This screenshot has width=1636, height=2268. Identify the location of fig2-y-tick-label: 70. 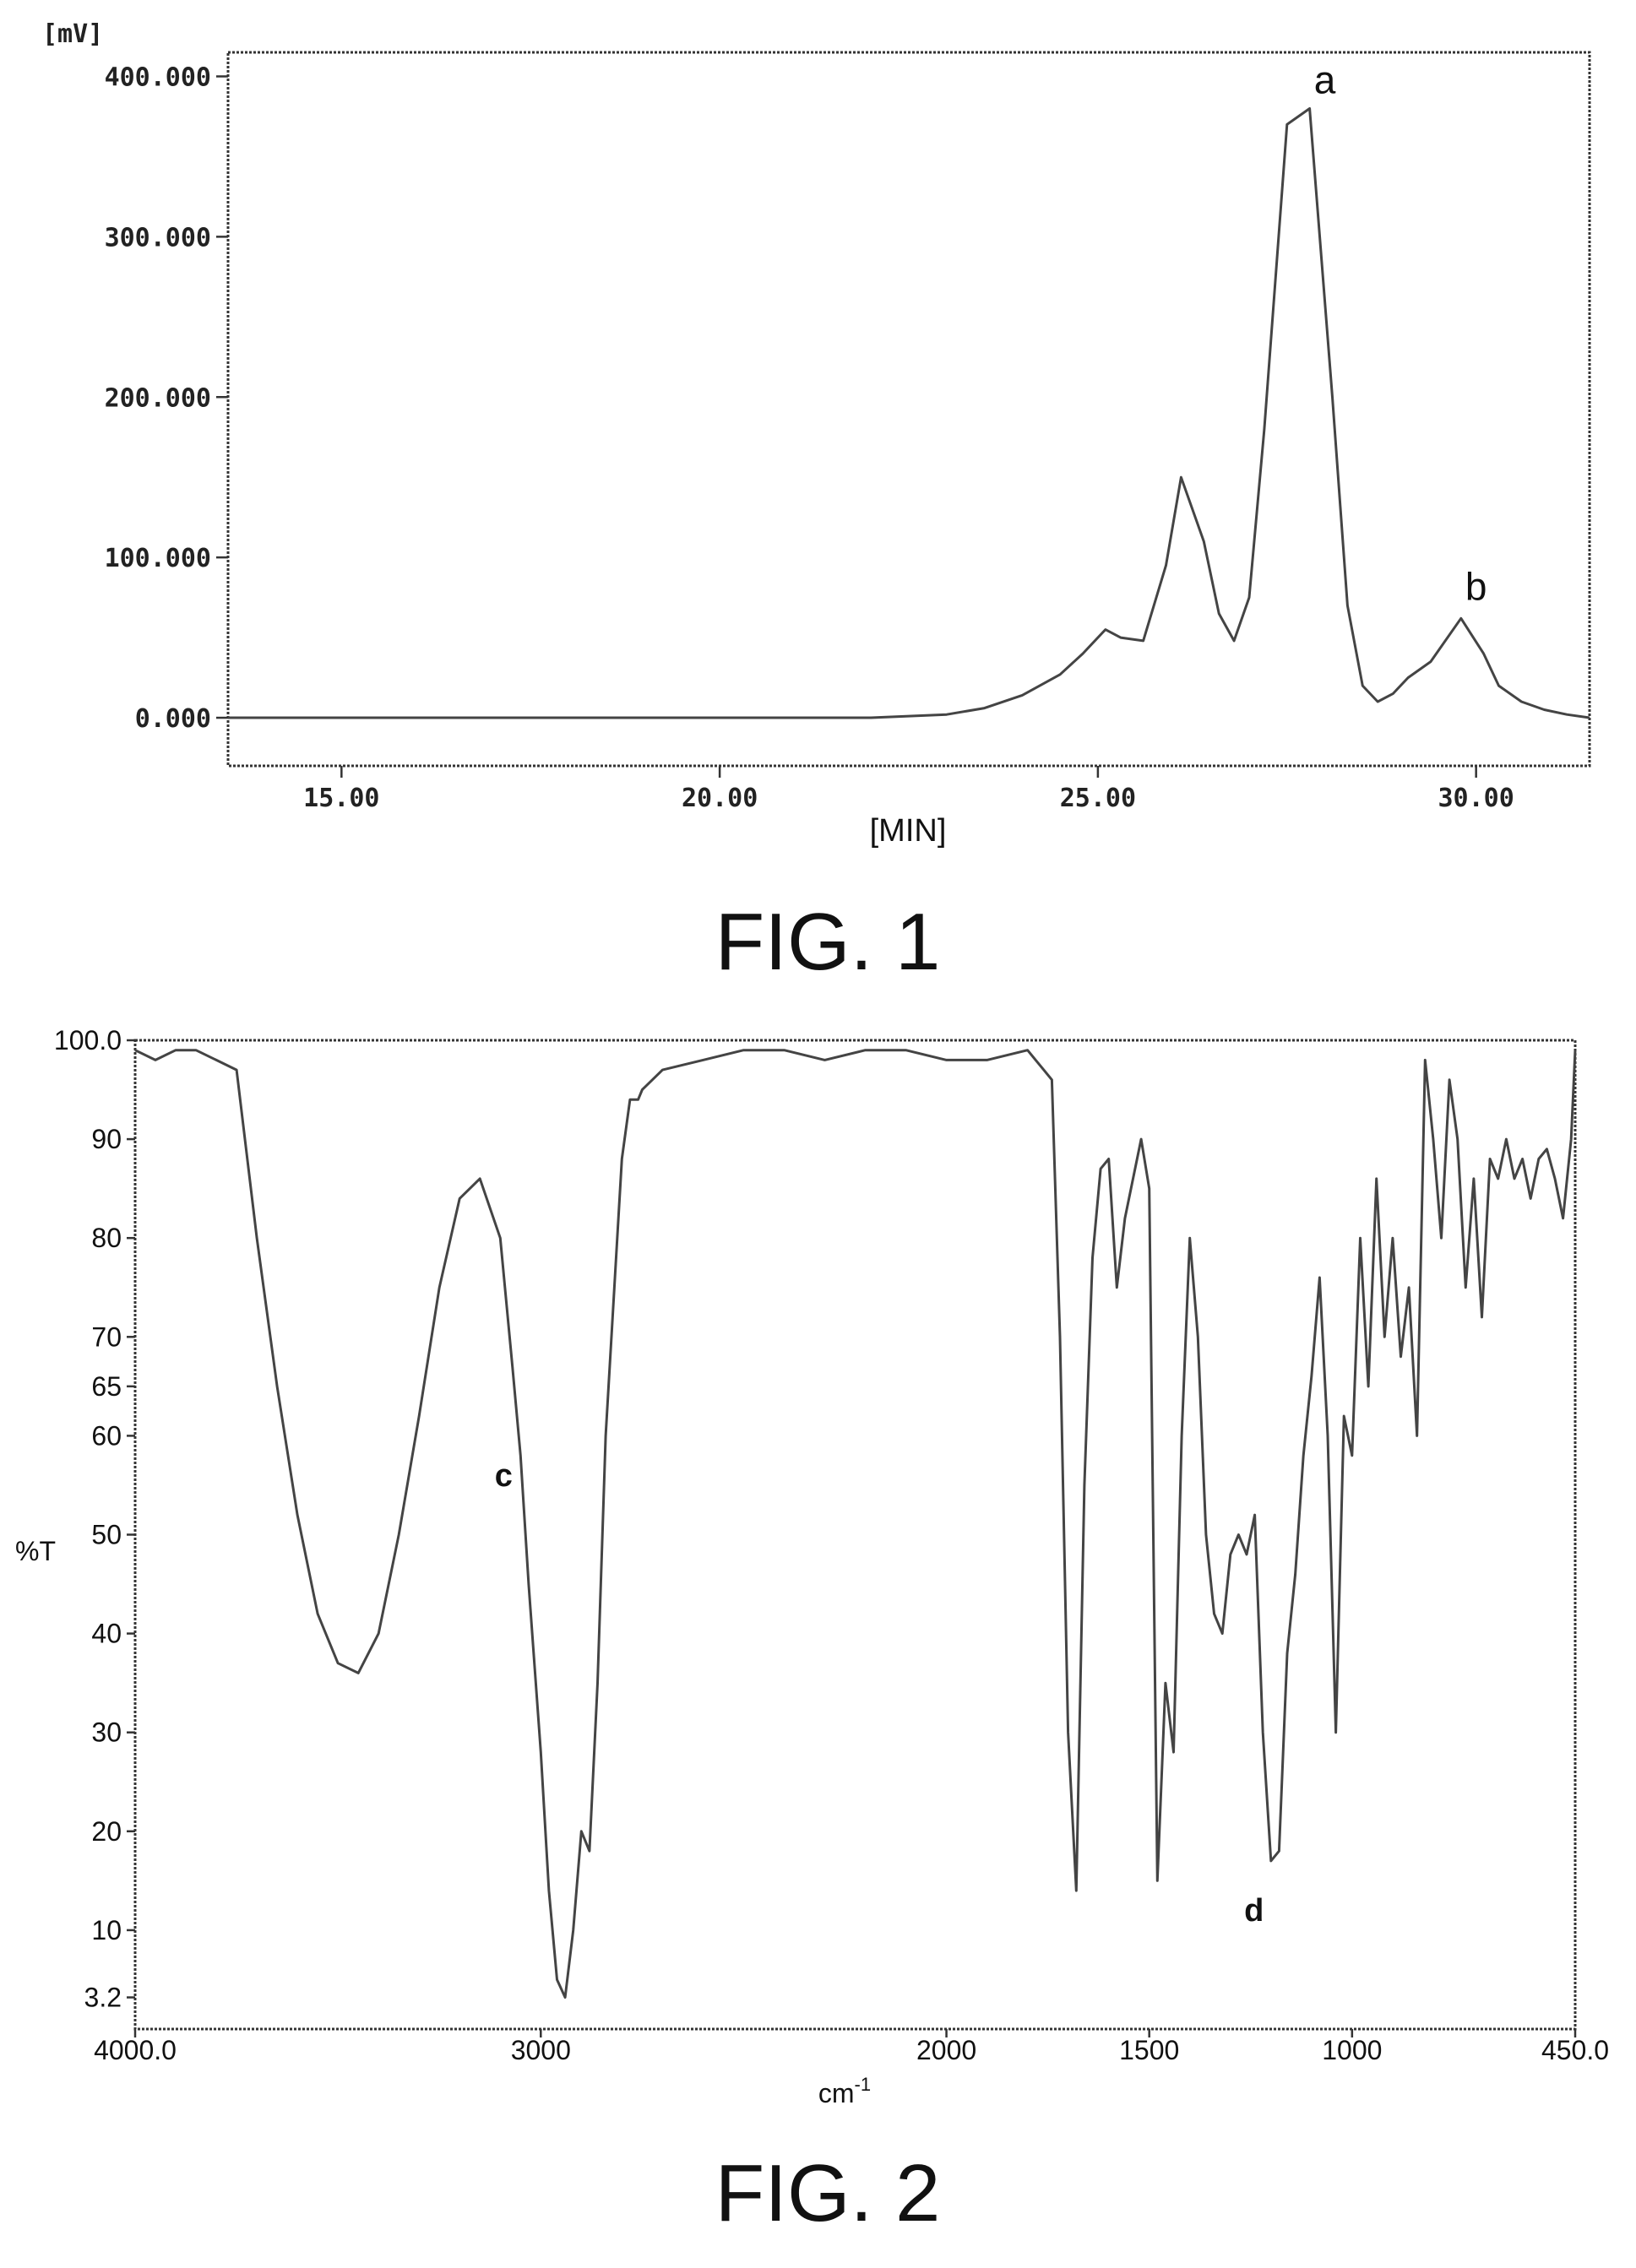
(106, 1336).